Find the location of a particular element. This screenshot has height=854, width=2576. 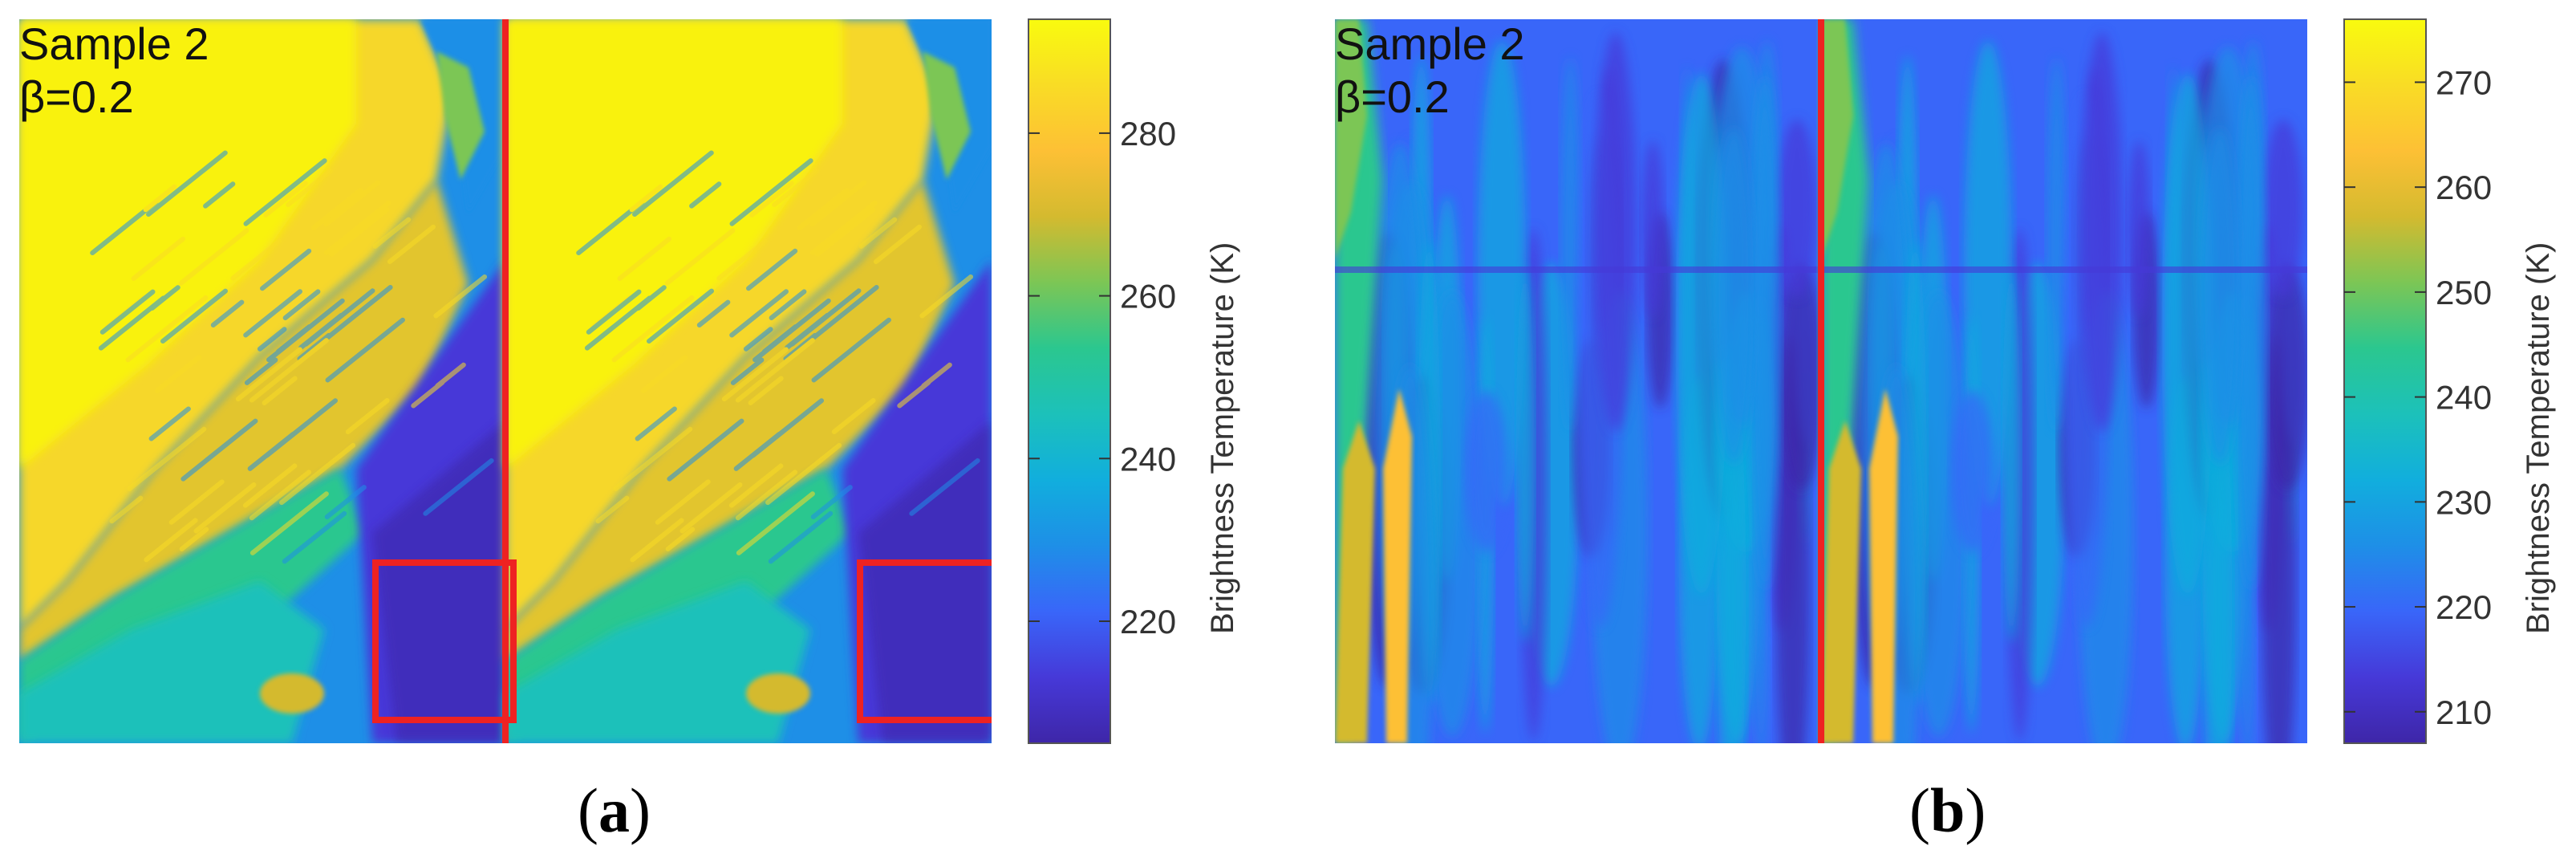

panel-label-b-letter: b is located at coordinates (1947, 810).